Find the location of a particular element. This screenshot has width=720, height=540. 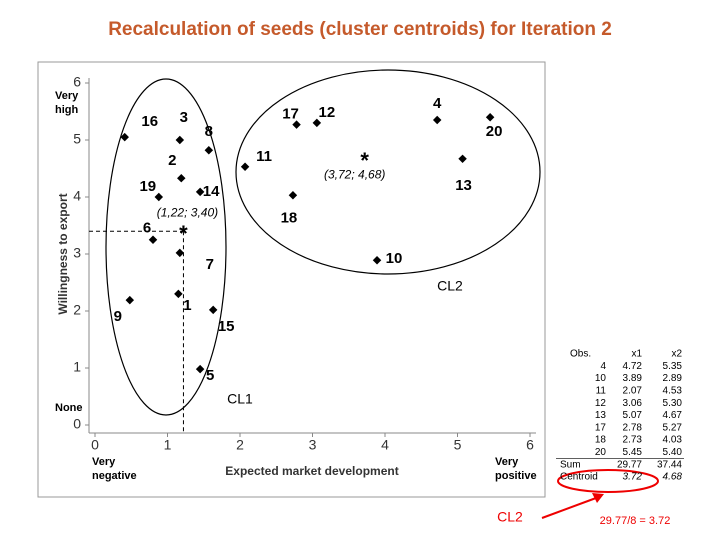

point-label: 20 is located at coordinates (494, 131).